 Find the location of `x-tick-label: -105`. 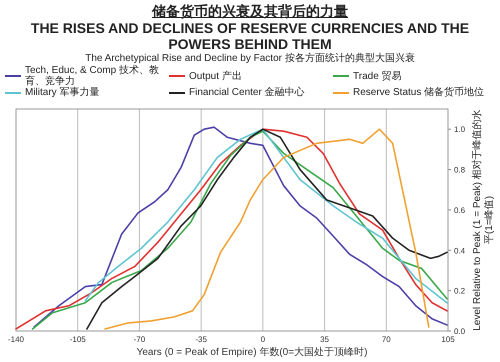

x-tick-label: -105 is located at coordinates (78, 339).